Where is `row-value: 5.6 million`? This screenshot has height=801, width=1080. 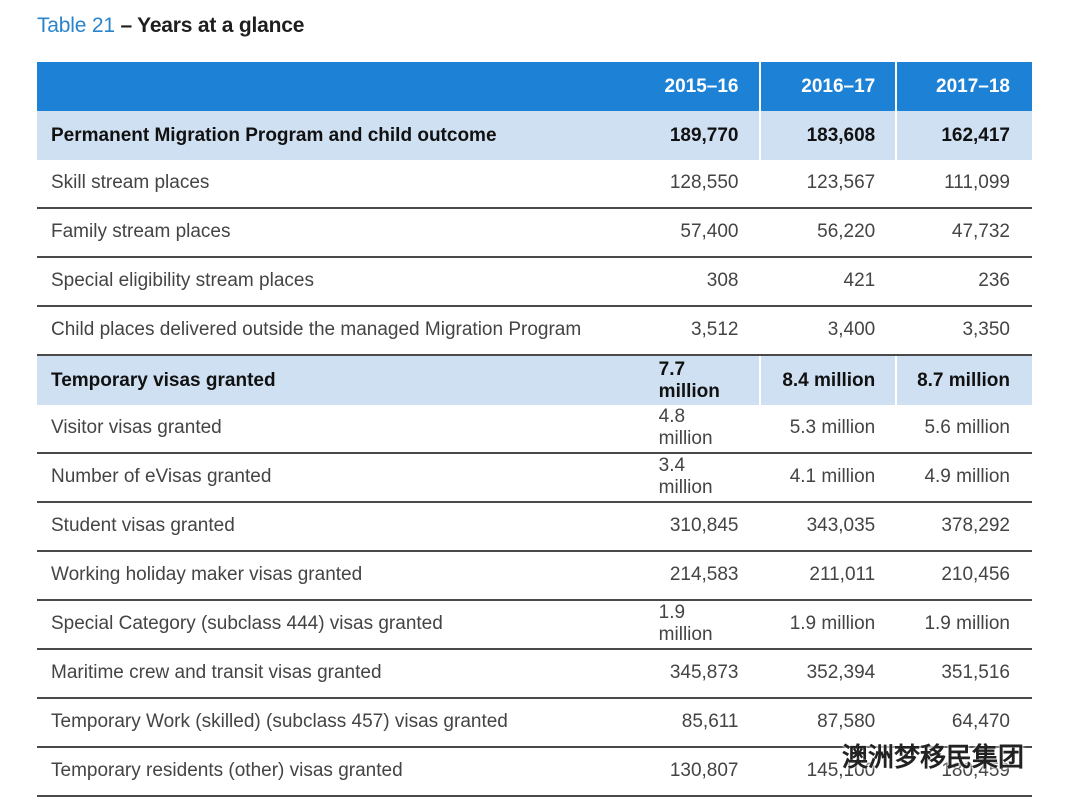
row-value: 5.6 million is located at coordinates (967, 427).